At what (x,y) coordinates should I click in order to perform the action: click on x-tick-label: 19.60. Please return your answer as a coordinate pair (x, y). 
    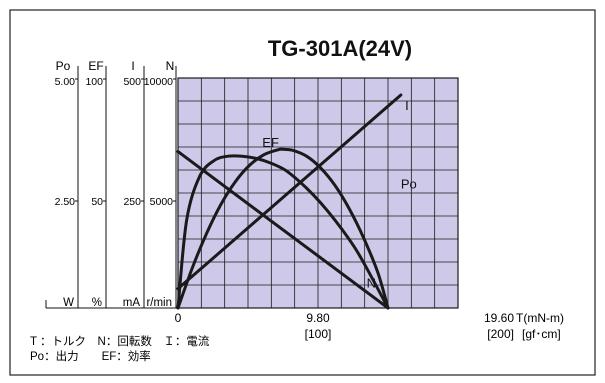
    Looking at the image, I should click on (499, 318).